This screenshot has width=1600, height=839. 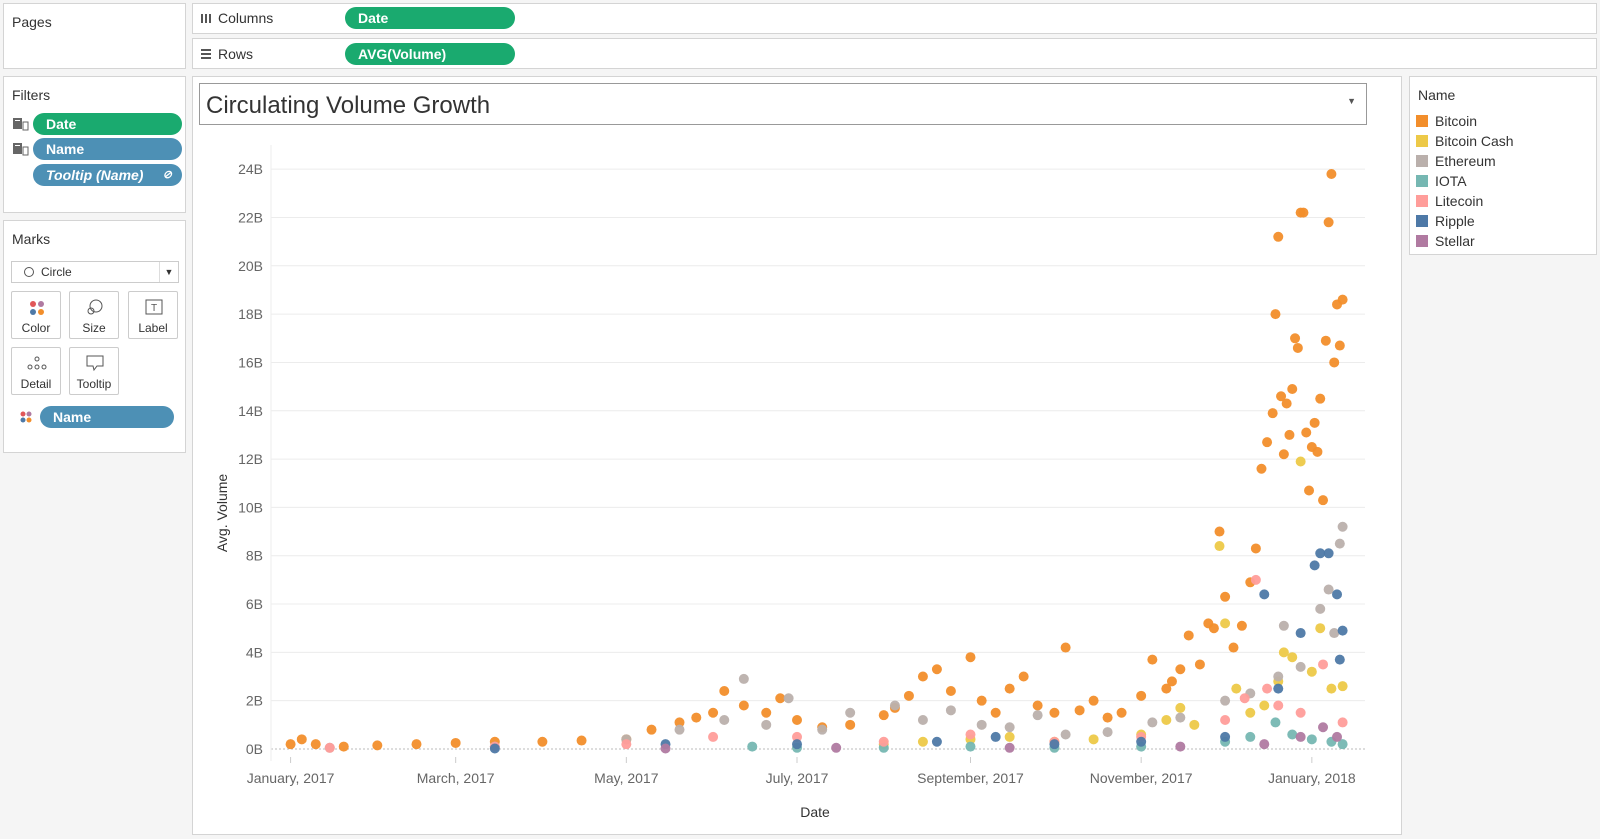 I want to click on mark-type-select: Circle ▼, so click(x=95, y=272).